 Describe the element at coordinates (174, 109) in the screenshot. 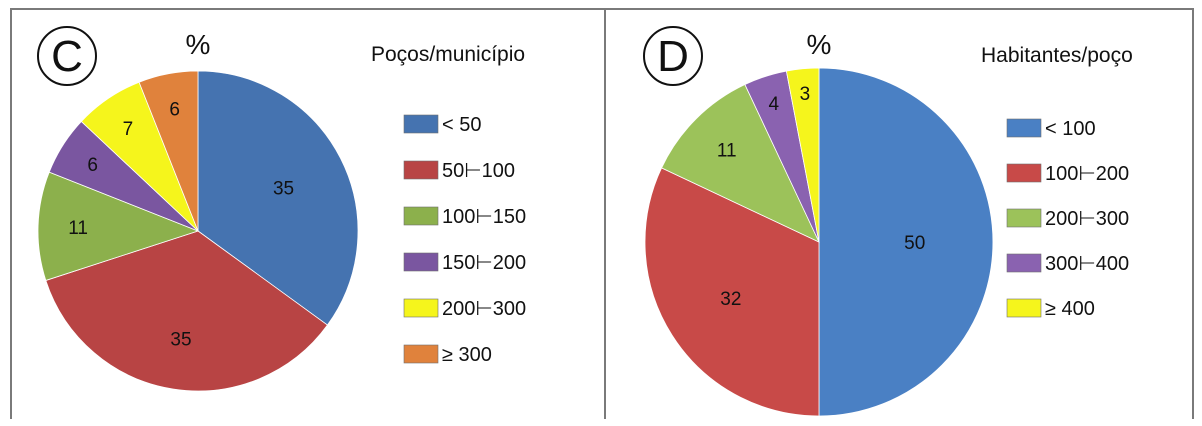

I see `data-label-c-5: 6` at that location.